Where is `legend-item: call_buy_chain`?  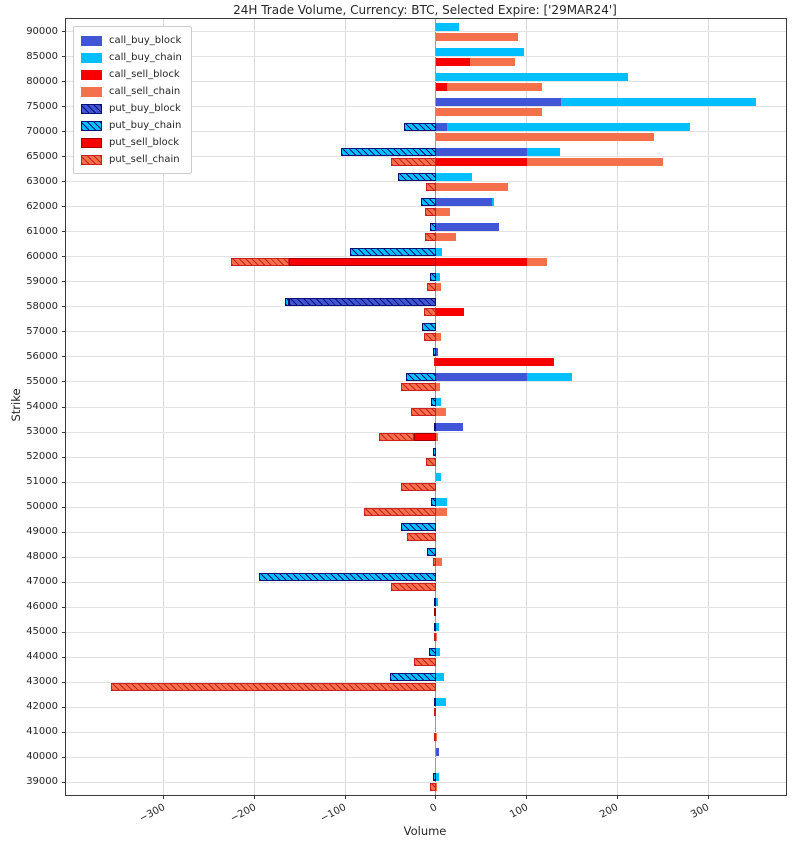 legend-item: call_buy_chain is located at coordinates (131, 57).